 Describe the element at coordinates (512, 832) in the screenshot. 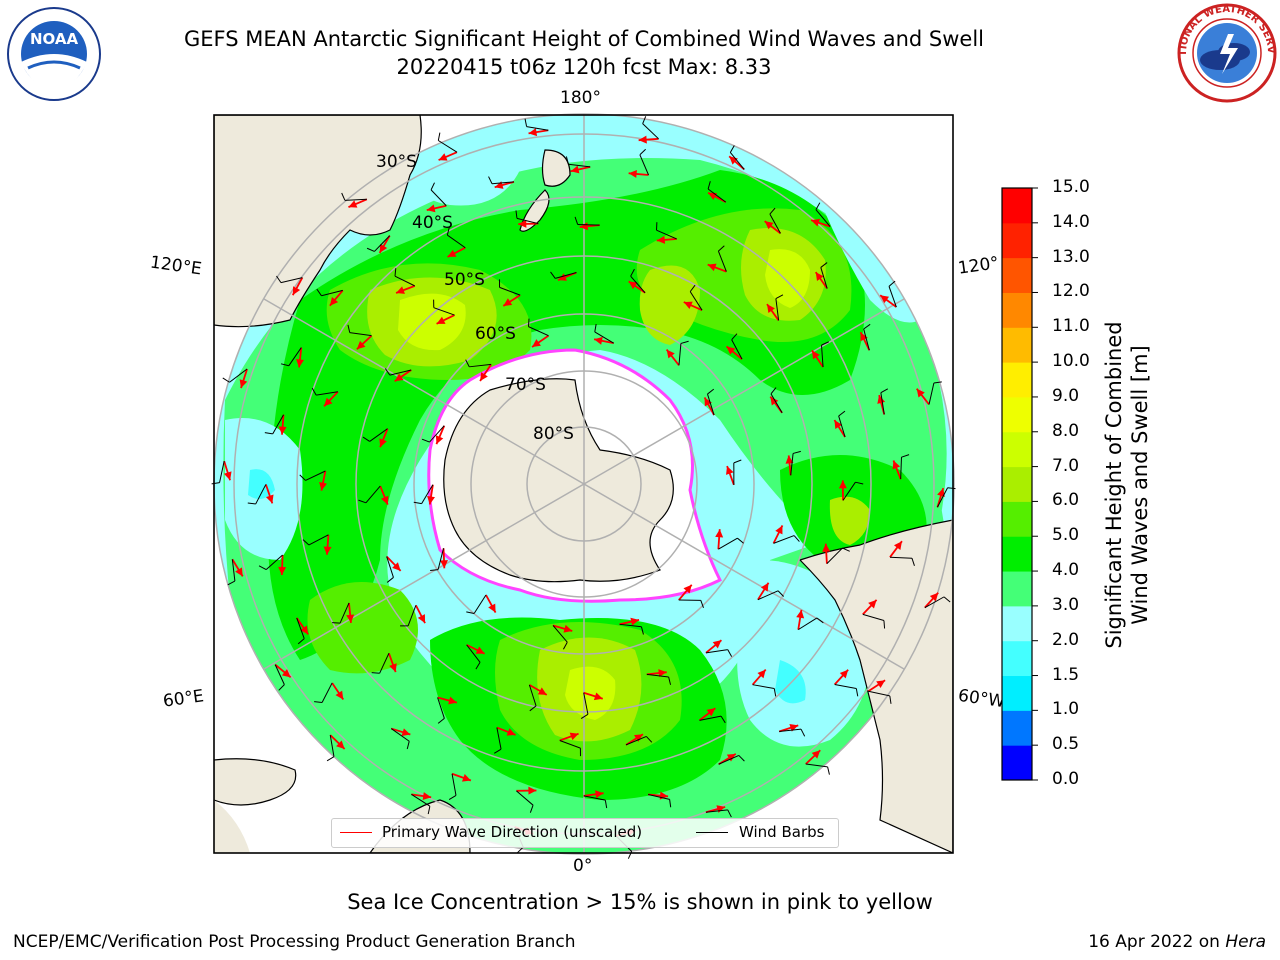

I see `legend-wave-label: Primary Wave Direction (unscaled)` at that location.